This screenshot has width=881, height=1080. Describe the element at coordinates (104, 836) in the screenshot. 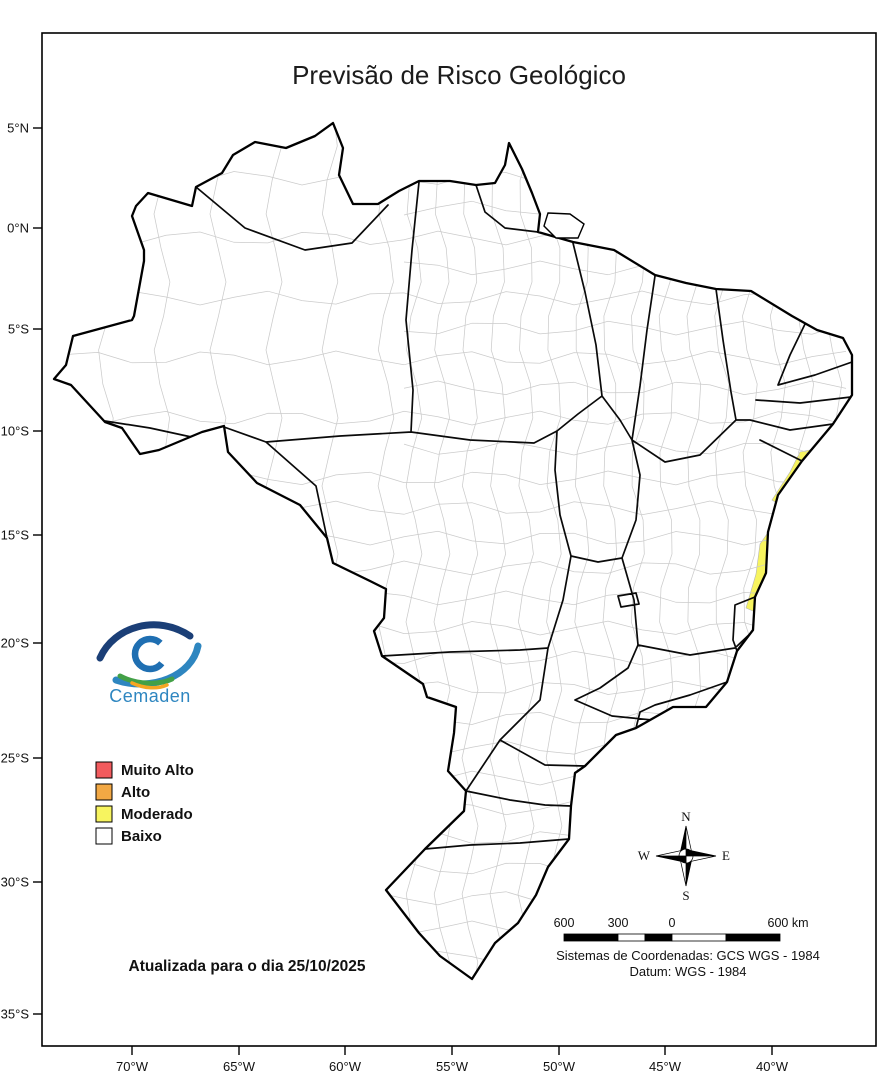

I see `legend-swatch-baixo` at that location.